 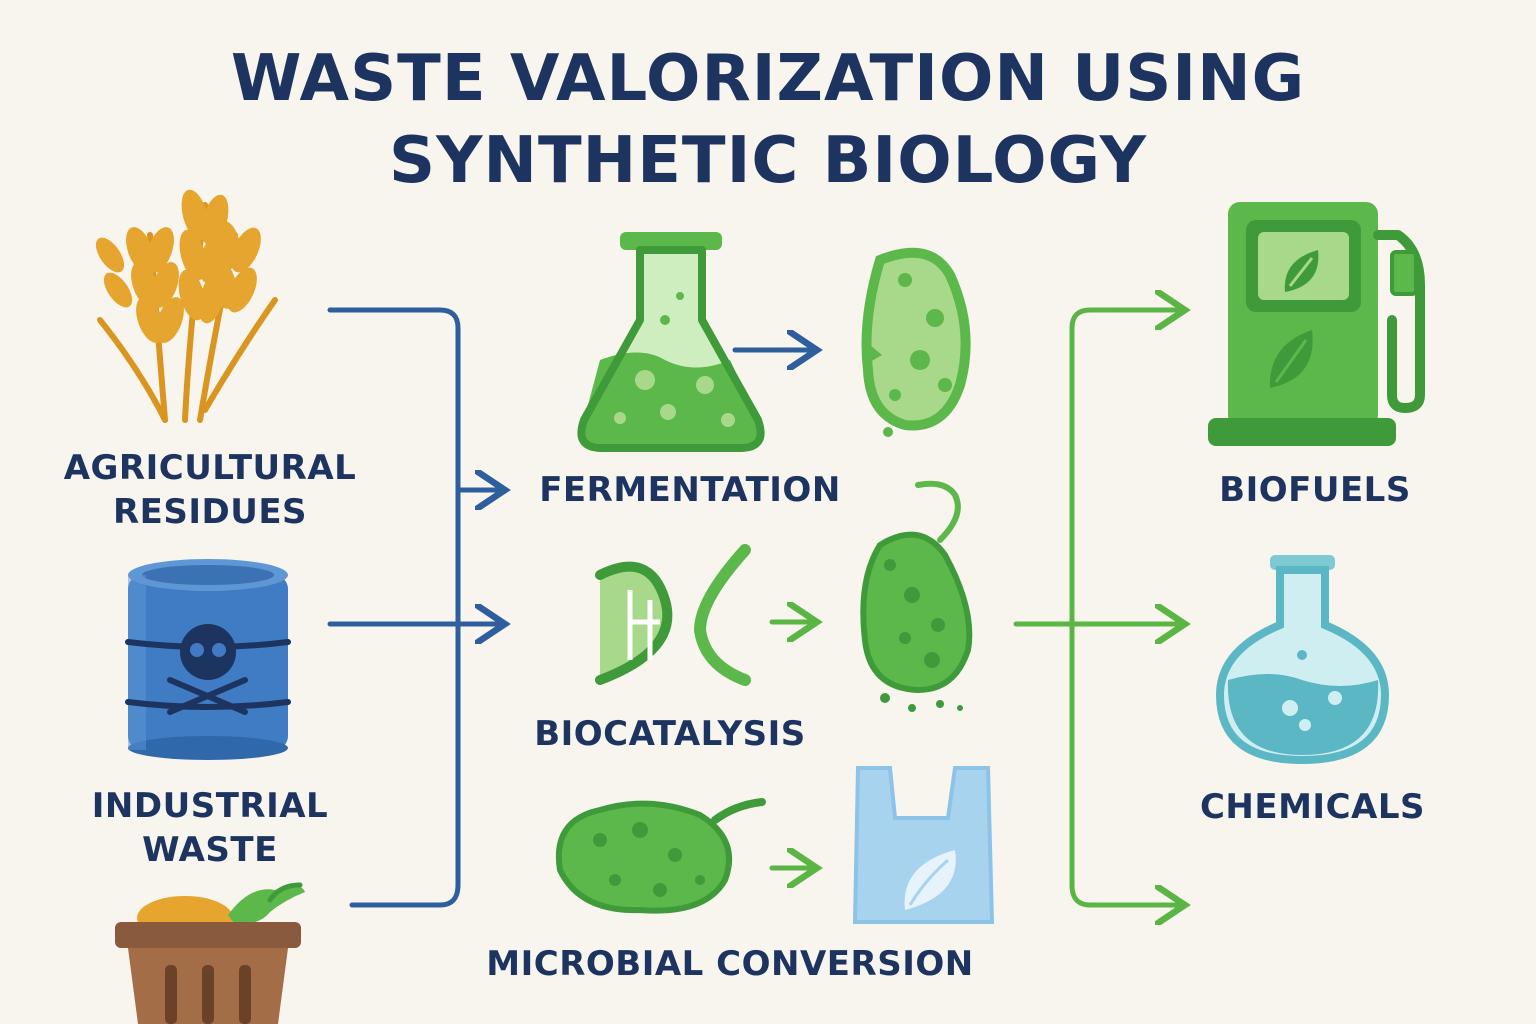 I want to click on flask-icon, so click(x=671, y=342).